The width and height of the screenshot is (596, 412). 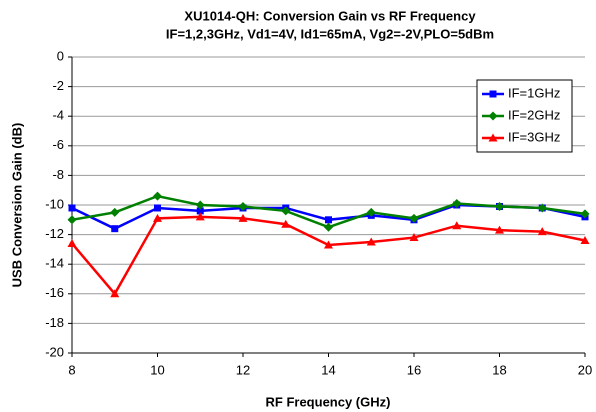 What do you see at coordinates (16, 205) in the screenshot?
I see `y-axis-label: USB Conversion Gain (dB)` at bounding box center [16, 205].